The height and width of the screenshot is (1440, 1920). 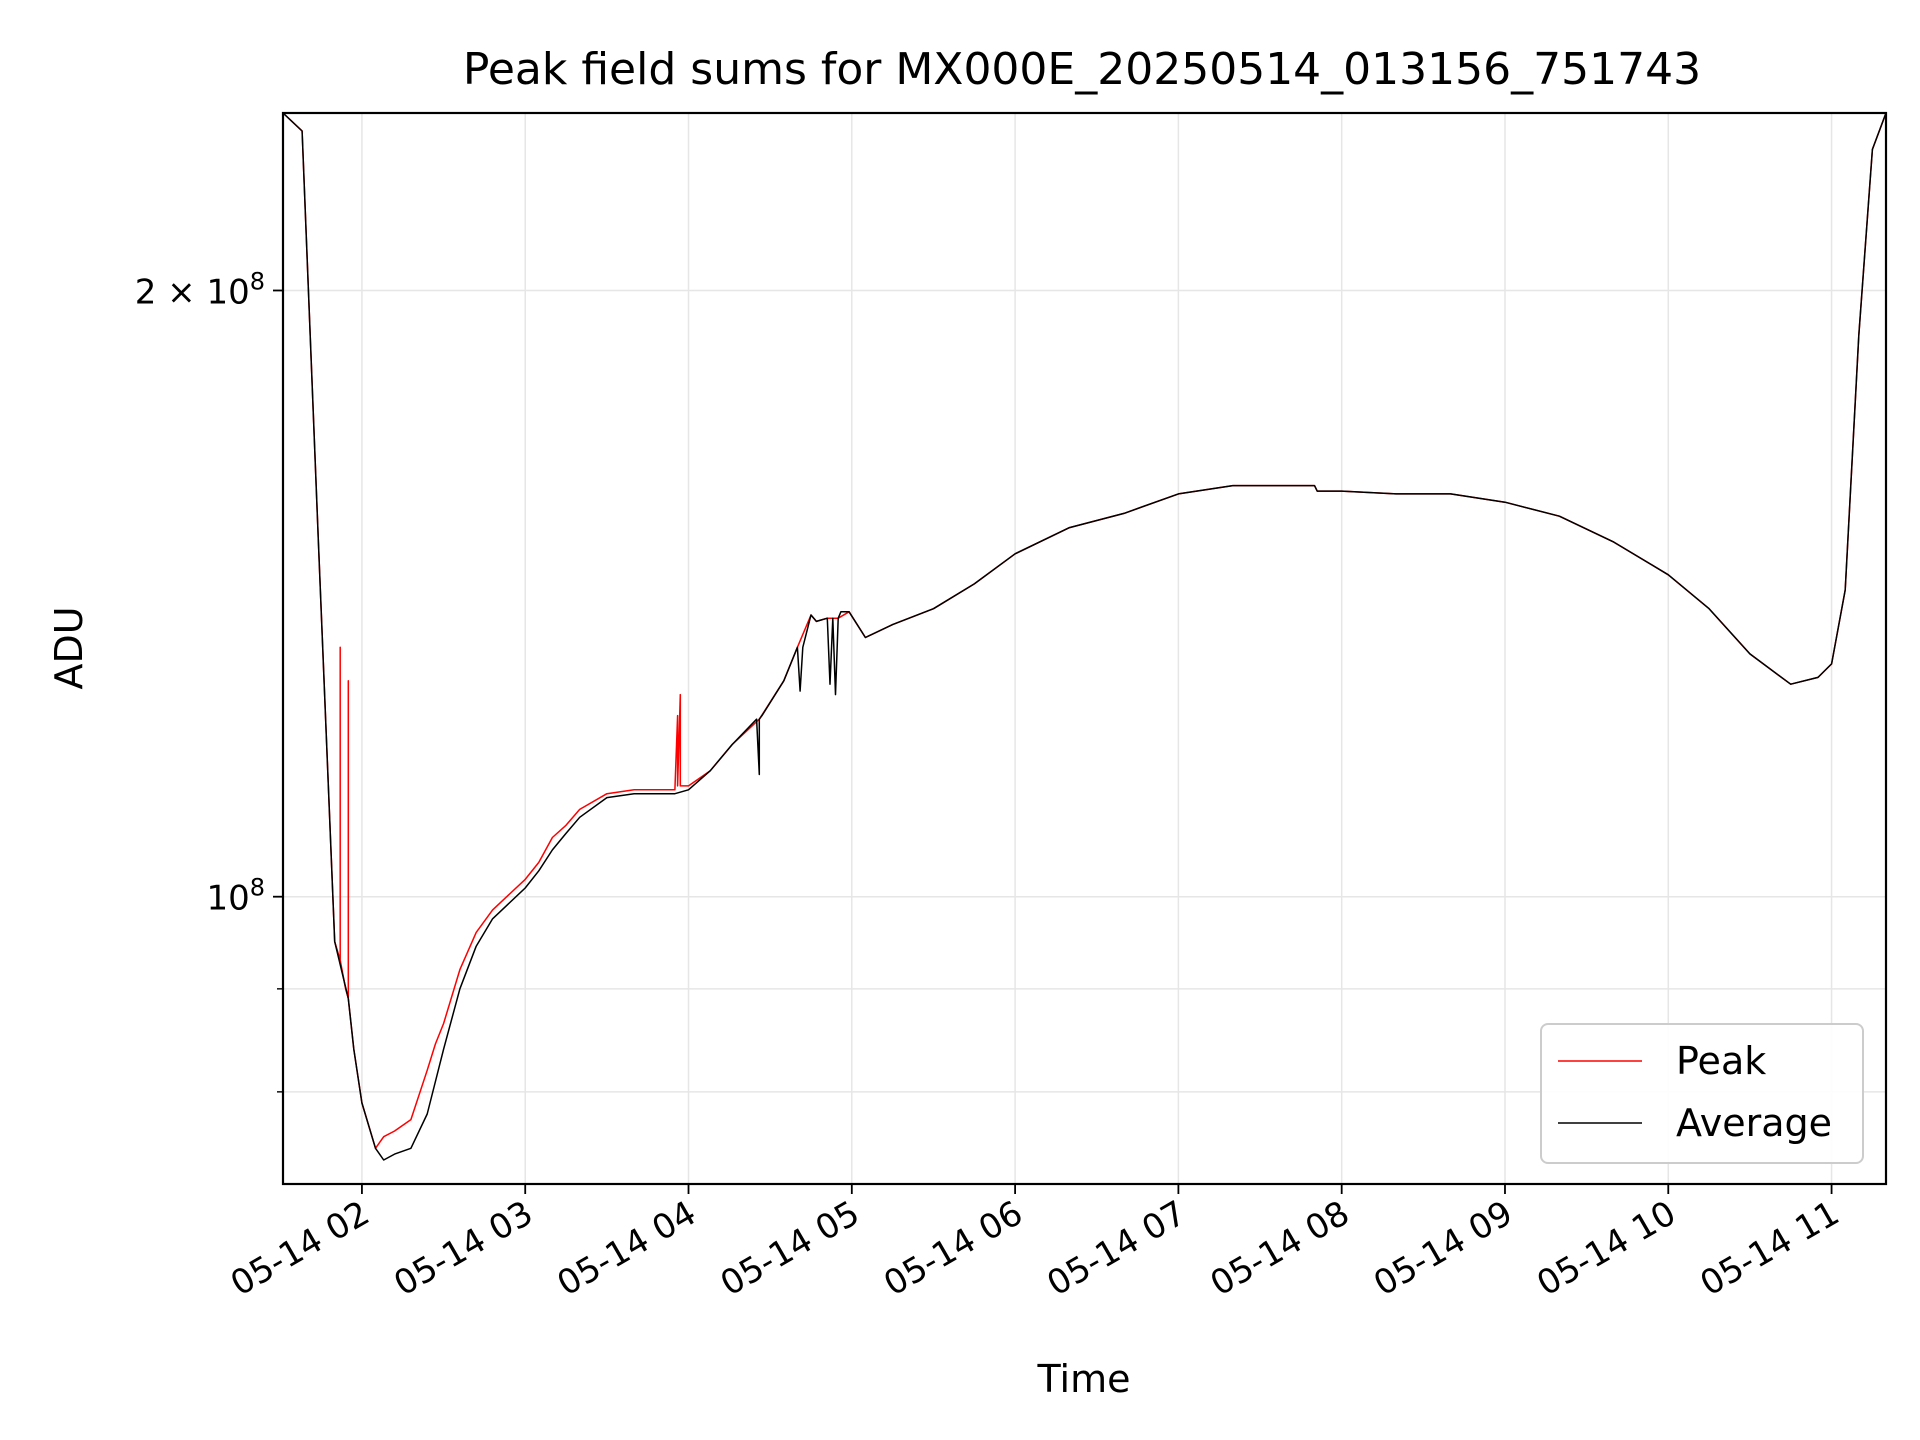 I want to click on y-tick-label-1: 2 × 108, so click(x=200, y=289).